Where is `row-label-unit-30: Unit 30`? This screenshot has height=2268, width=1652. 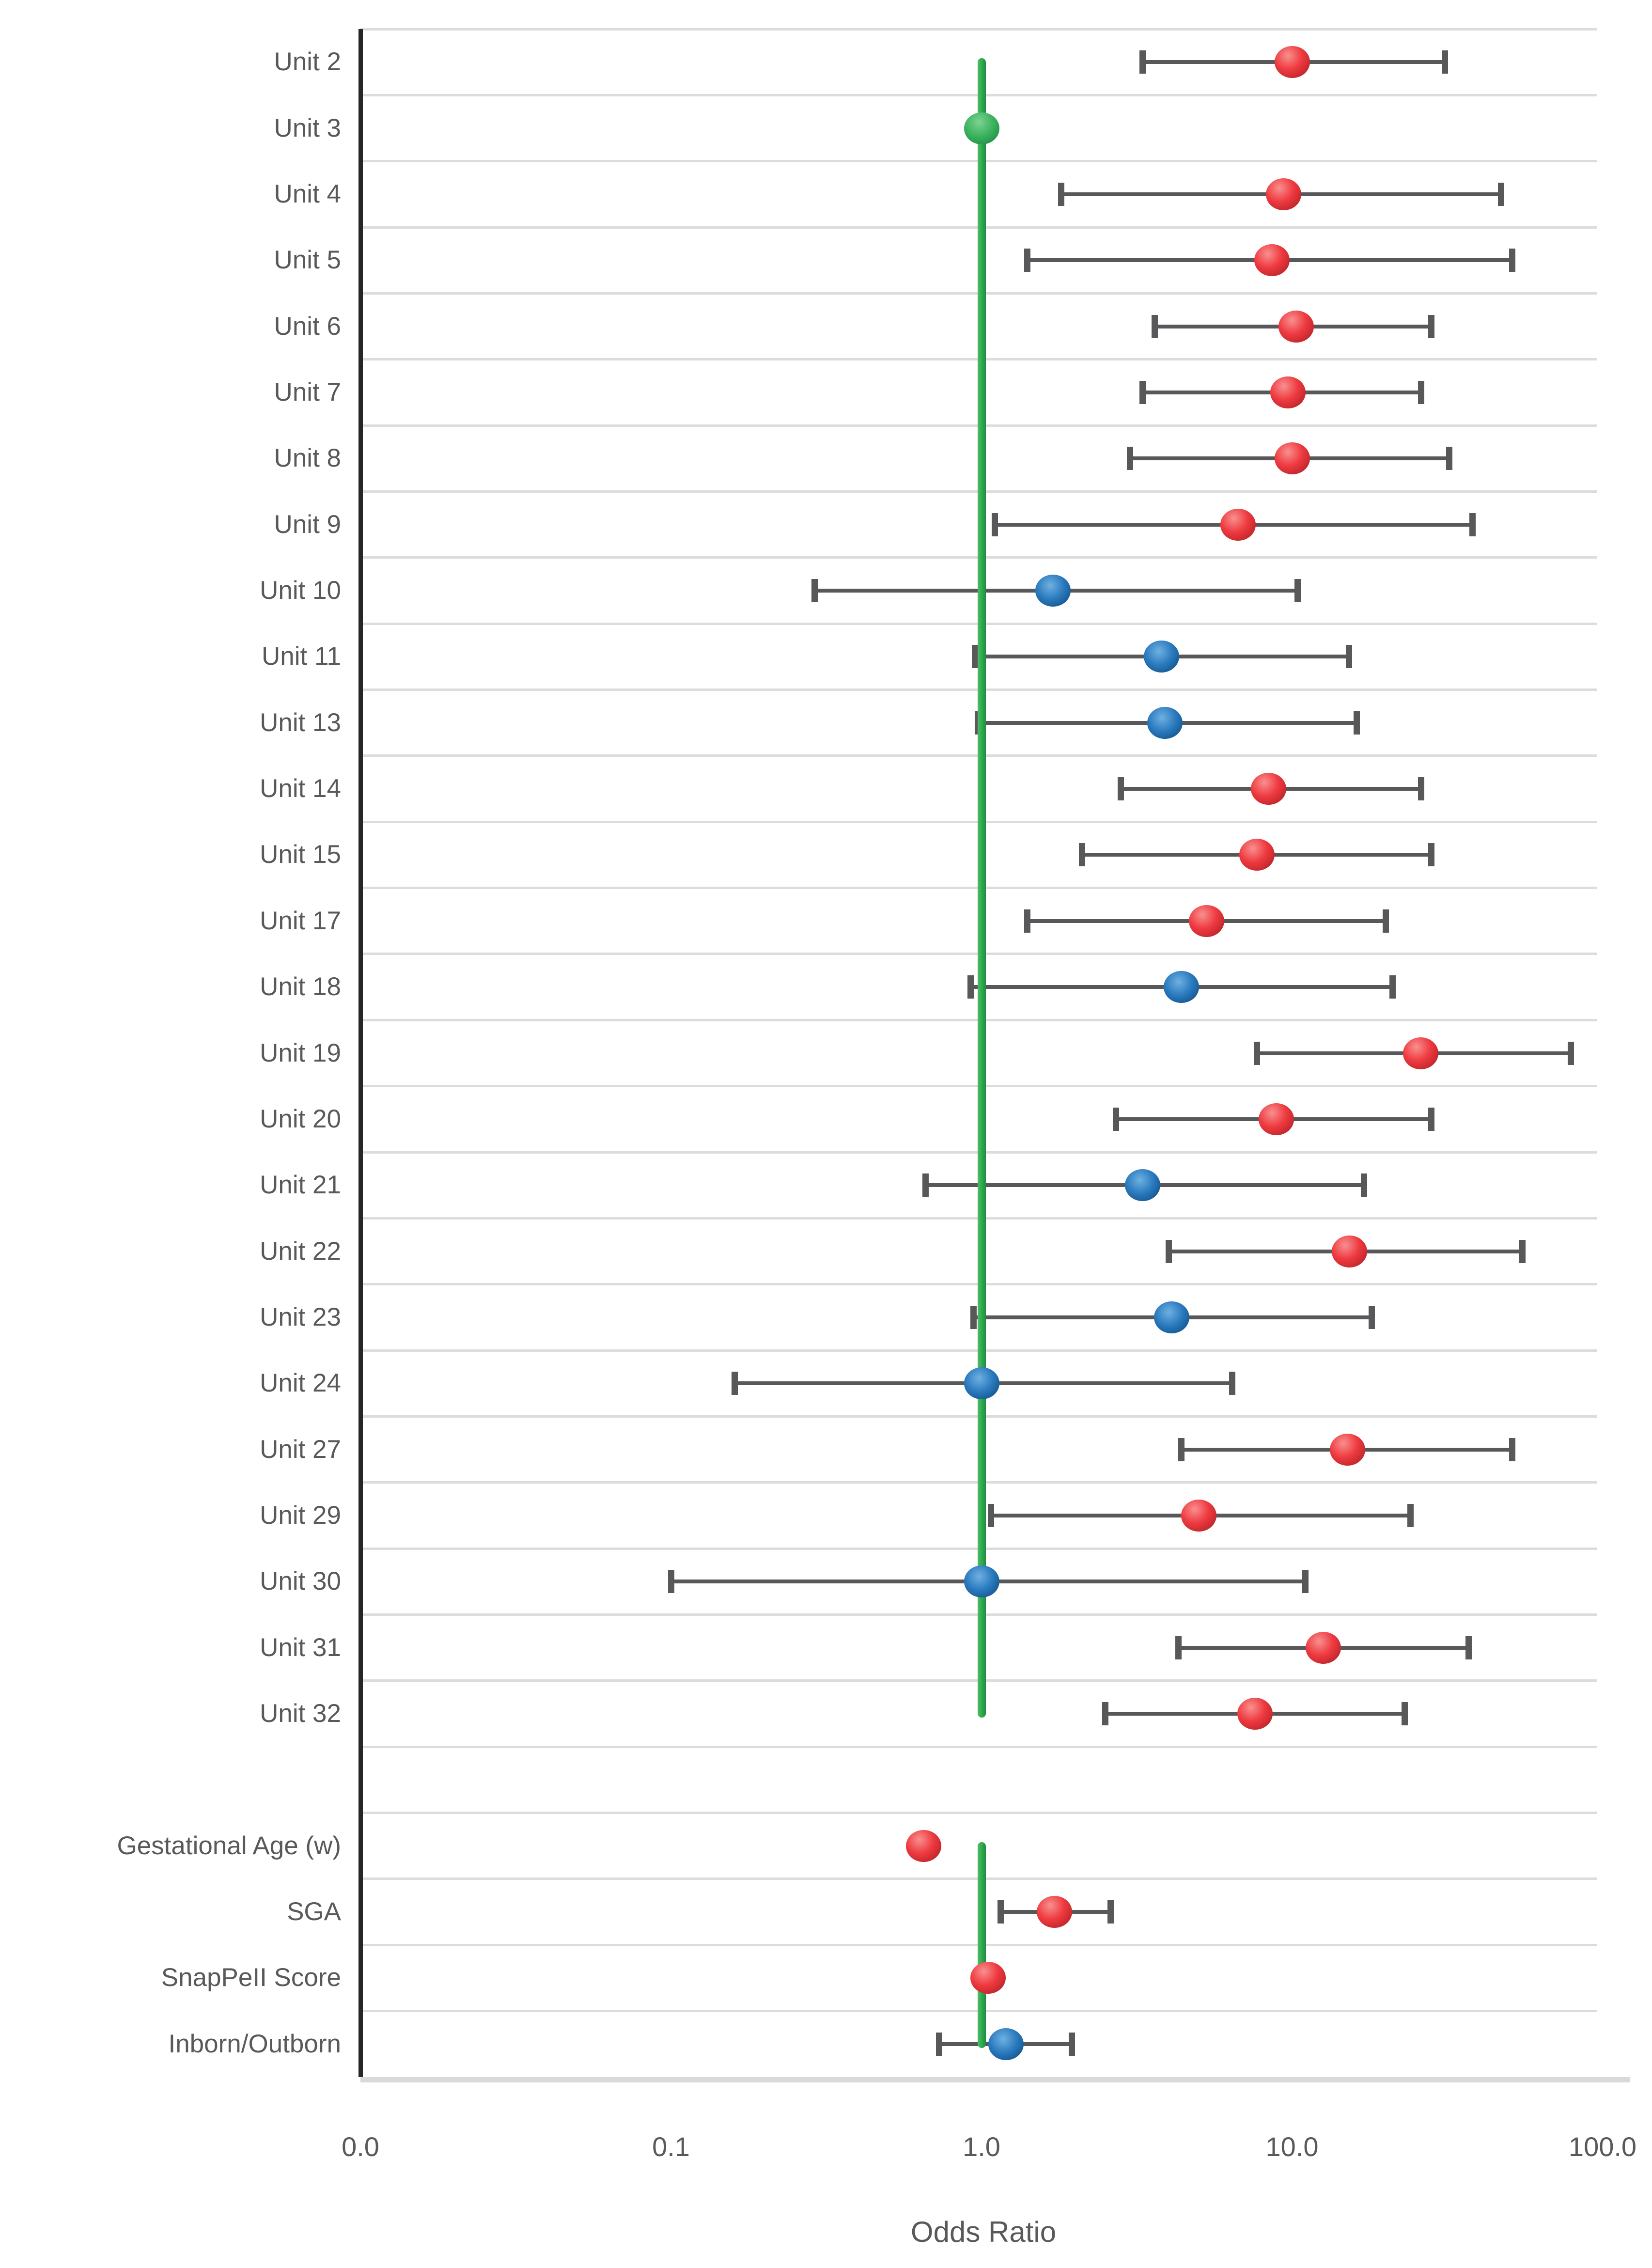 row-label-unit-30: Unit 30 is located at coordinates (300, 1581).